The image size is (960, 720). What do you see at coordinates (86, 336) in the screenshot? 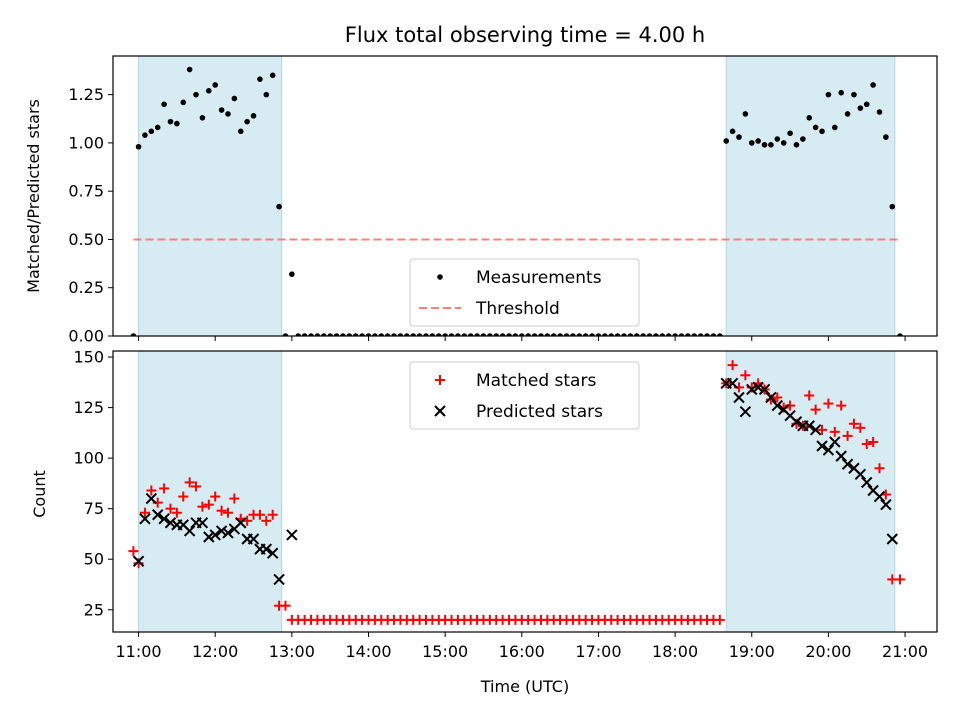
I see `y-tick-label: 0.00` at bounding box center [86, 336].